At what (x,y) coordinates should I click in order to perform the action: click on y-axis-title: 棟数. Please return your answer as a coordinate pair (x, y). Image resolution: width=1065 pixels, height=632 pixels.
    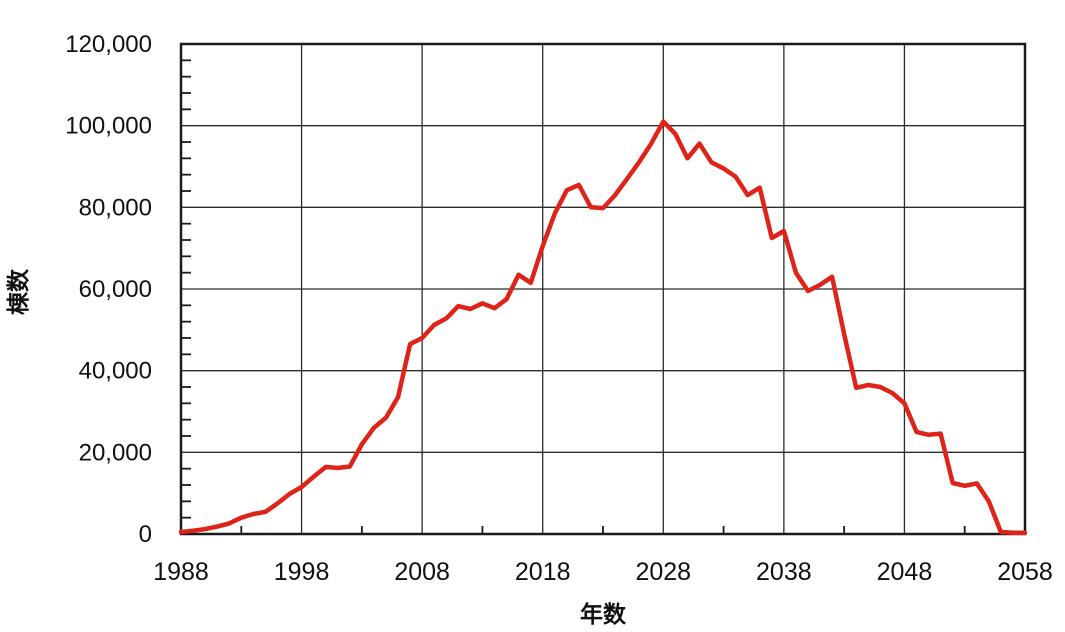
    Looking at the image, I should click on (18, 291).